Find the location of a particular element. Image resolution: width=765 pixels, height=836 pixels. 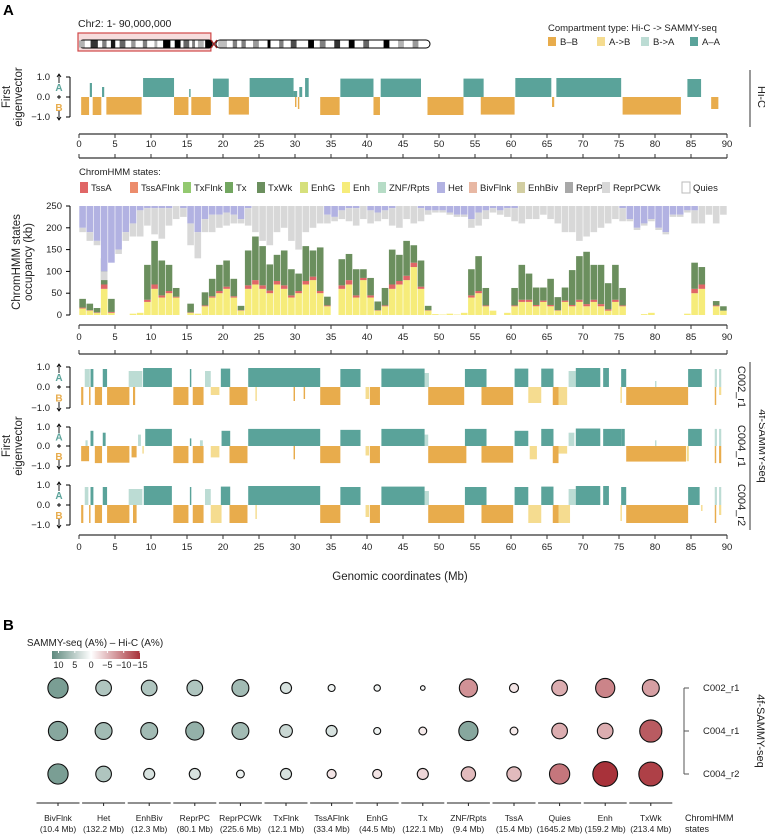

state-name-label: ZNF/Rpts is located at coordinates (468, 818).